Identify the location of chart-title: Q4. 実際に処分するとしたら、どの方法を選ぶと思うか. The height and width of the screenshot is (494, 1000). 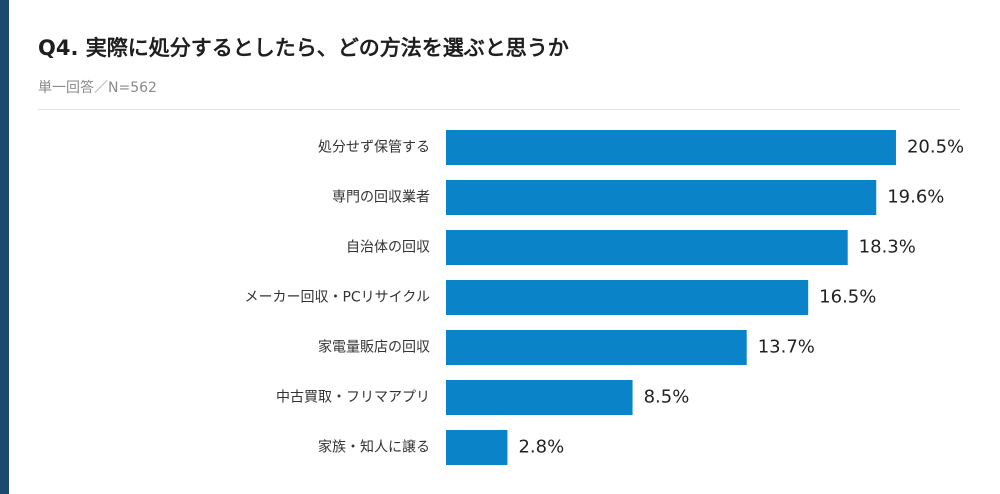
(303, 48).